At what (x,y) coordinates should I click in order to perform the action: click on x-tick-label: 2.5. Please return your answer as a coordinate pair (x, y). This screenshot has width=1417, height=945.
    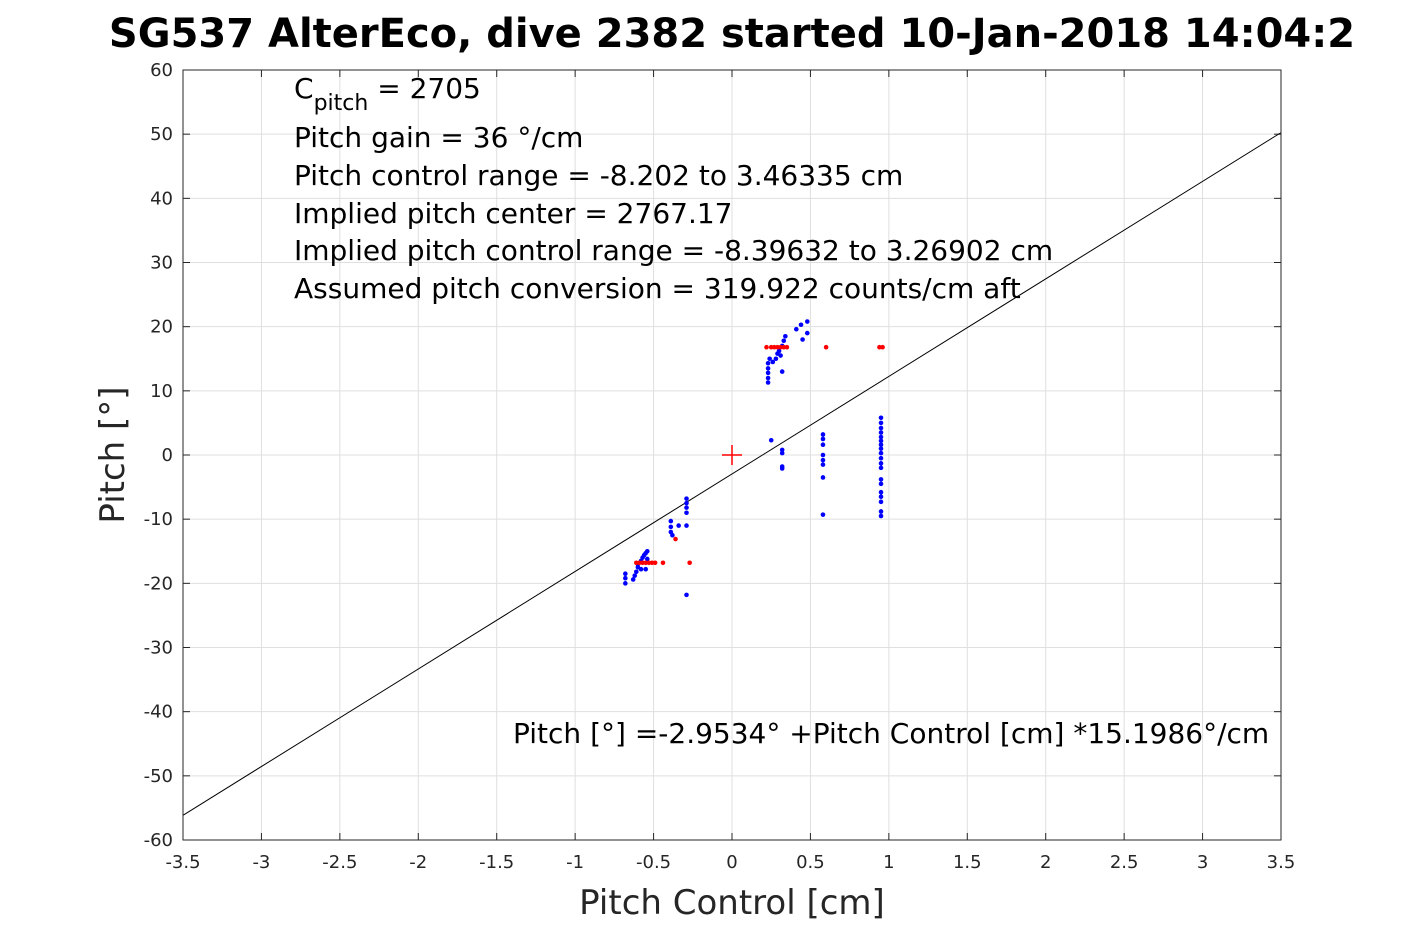
    Looking at the image, I should click on (1124, 862).